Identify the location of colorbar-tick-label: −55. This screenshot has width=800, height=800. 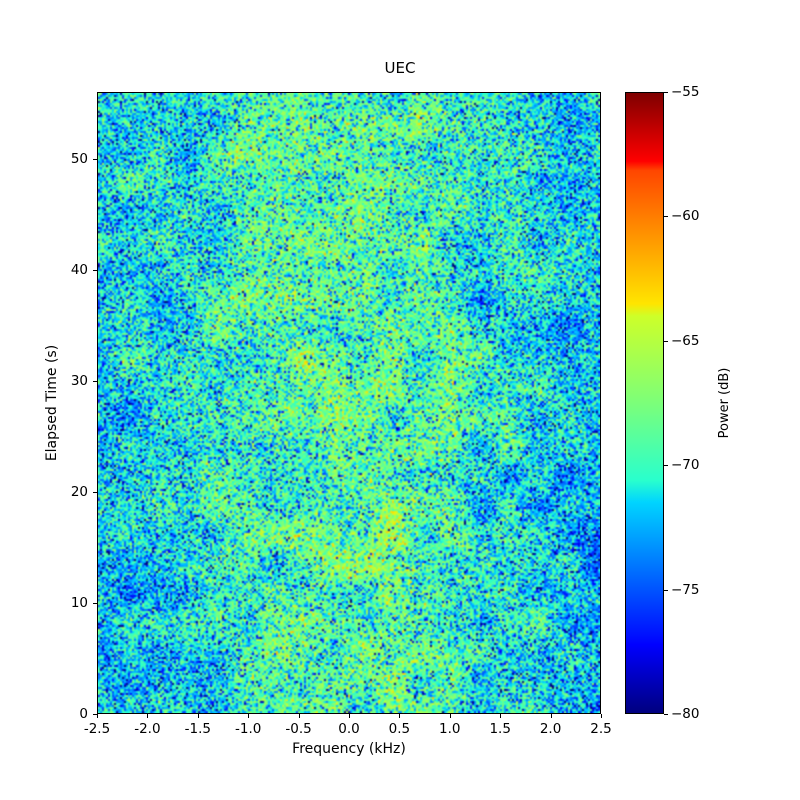
(685, 92).